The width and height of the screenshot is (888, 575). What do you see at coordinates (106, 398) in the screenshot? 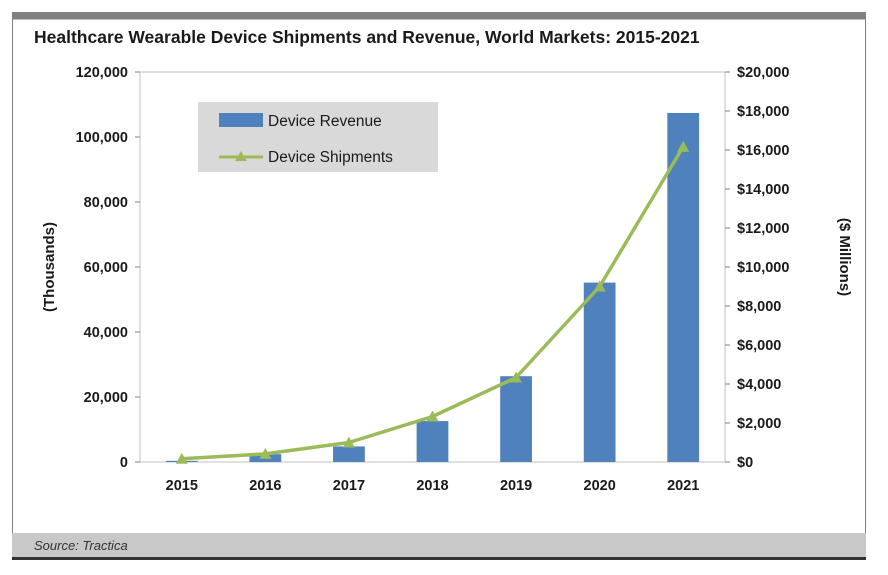
I see `left-tick-label: 20,000` at bounding box center [106, 398].